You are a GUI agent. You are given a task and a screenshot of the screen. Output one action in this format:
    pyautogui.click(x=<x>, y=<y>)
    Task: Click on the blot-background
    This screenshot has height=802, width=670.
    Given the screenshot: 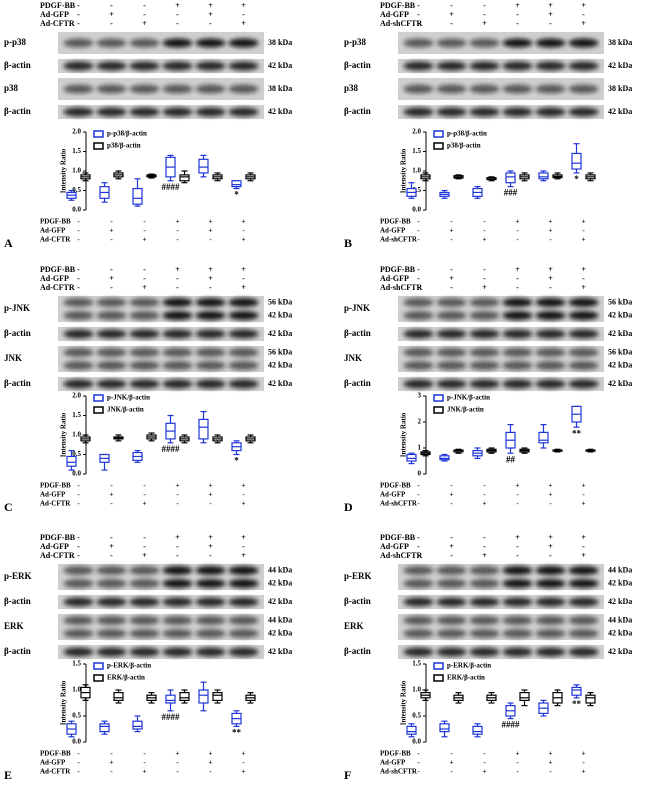 What is the action you would take?
    pyautogui.click(x=161, y=627)
    